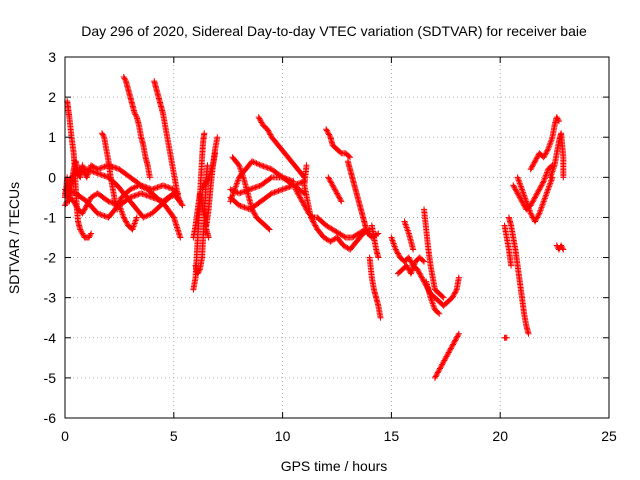 Image resolution: width=640 pixels, height=480 pixels. What do you see at coordinates (392, 436) in the screenshot?
I see `x-tick-label: 15` at bounding box center [392, 436].